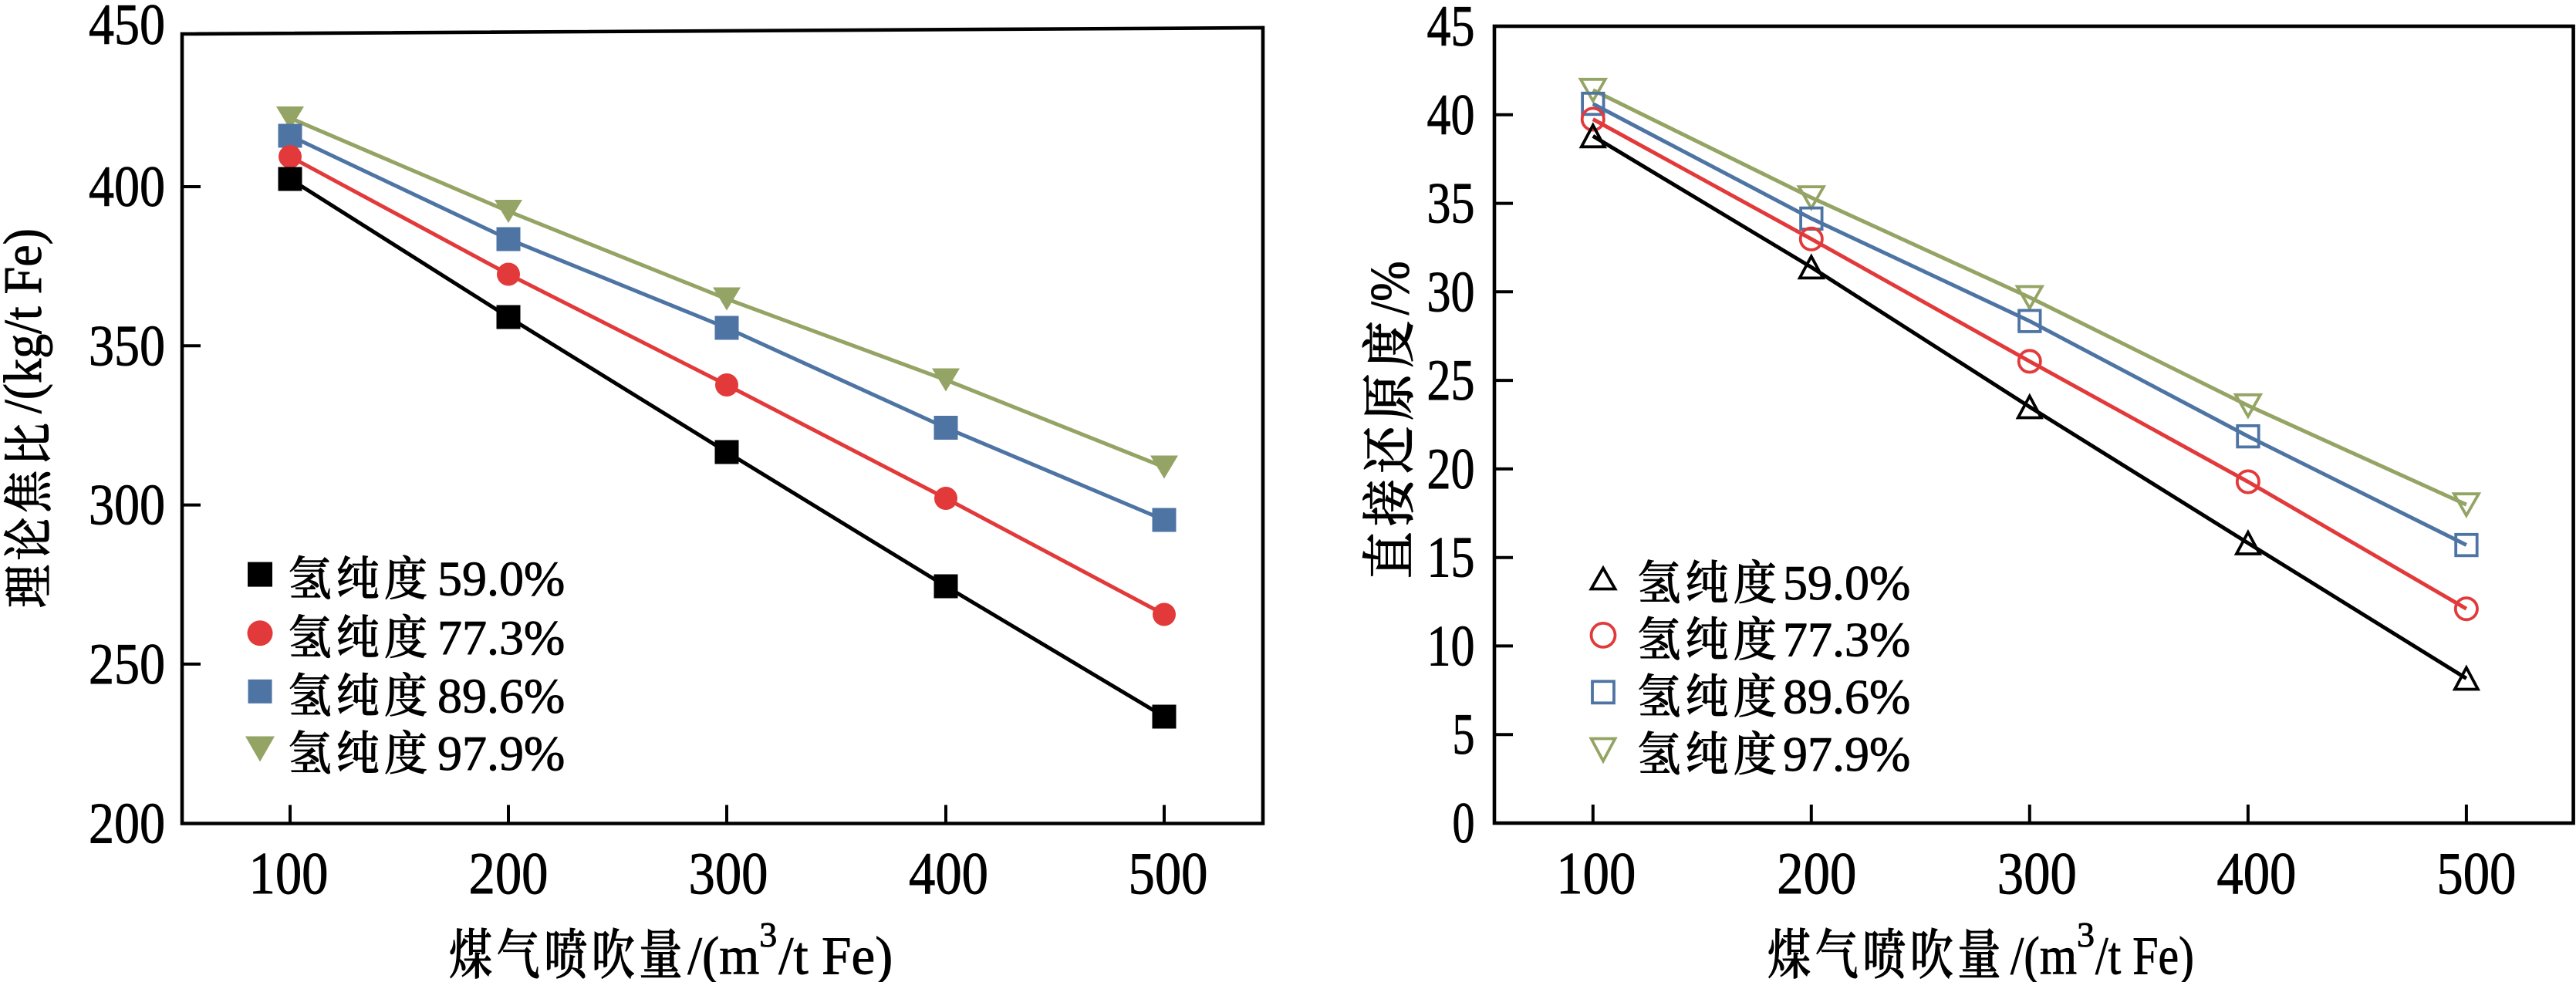 Image resolution: width=2576 pixels, height=982 pixels. Describe the element at coordinates (1464, 735) in the screenshot. I see `svg-text: 5` at that location.